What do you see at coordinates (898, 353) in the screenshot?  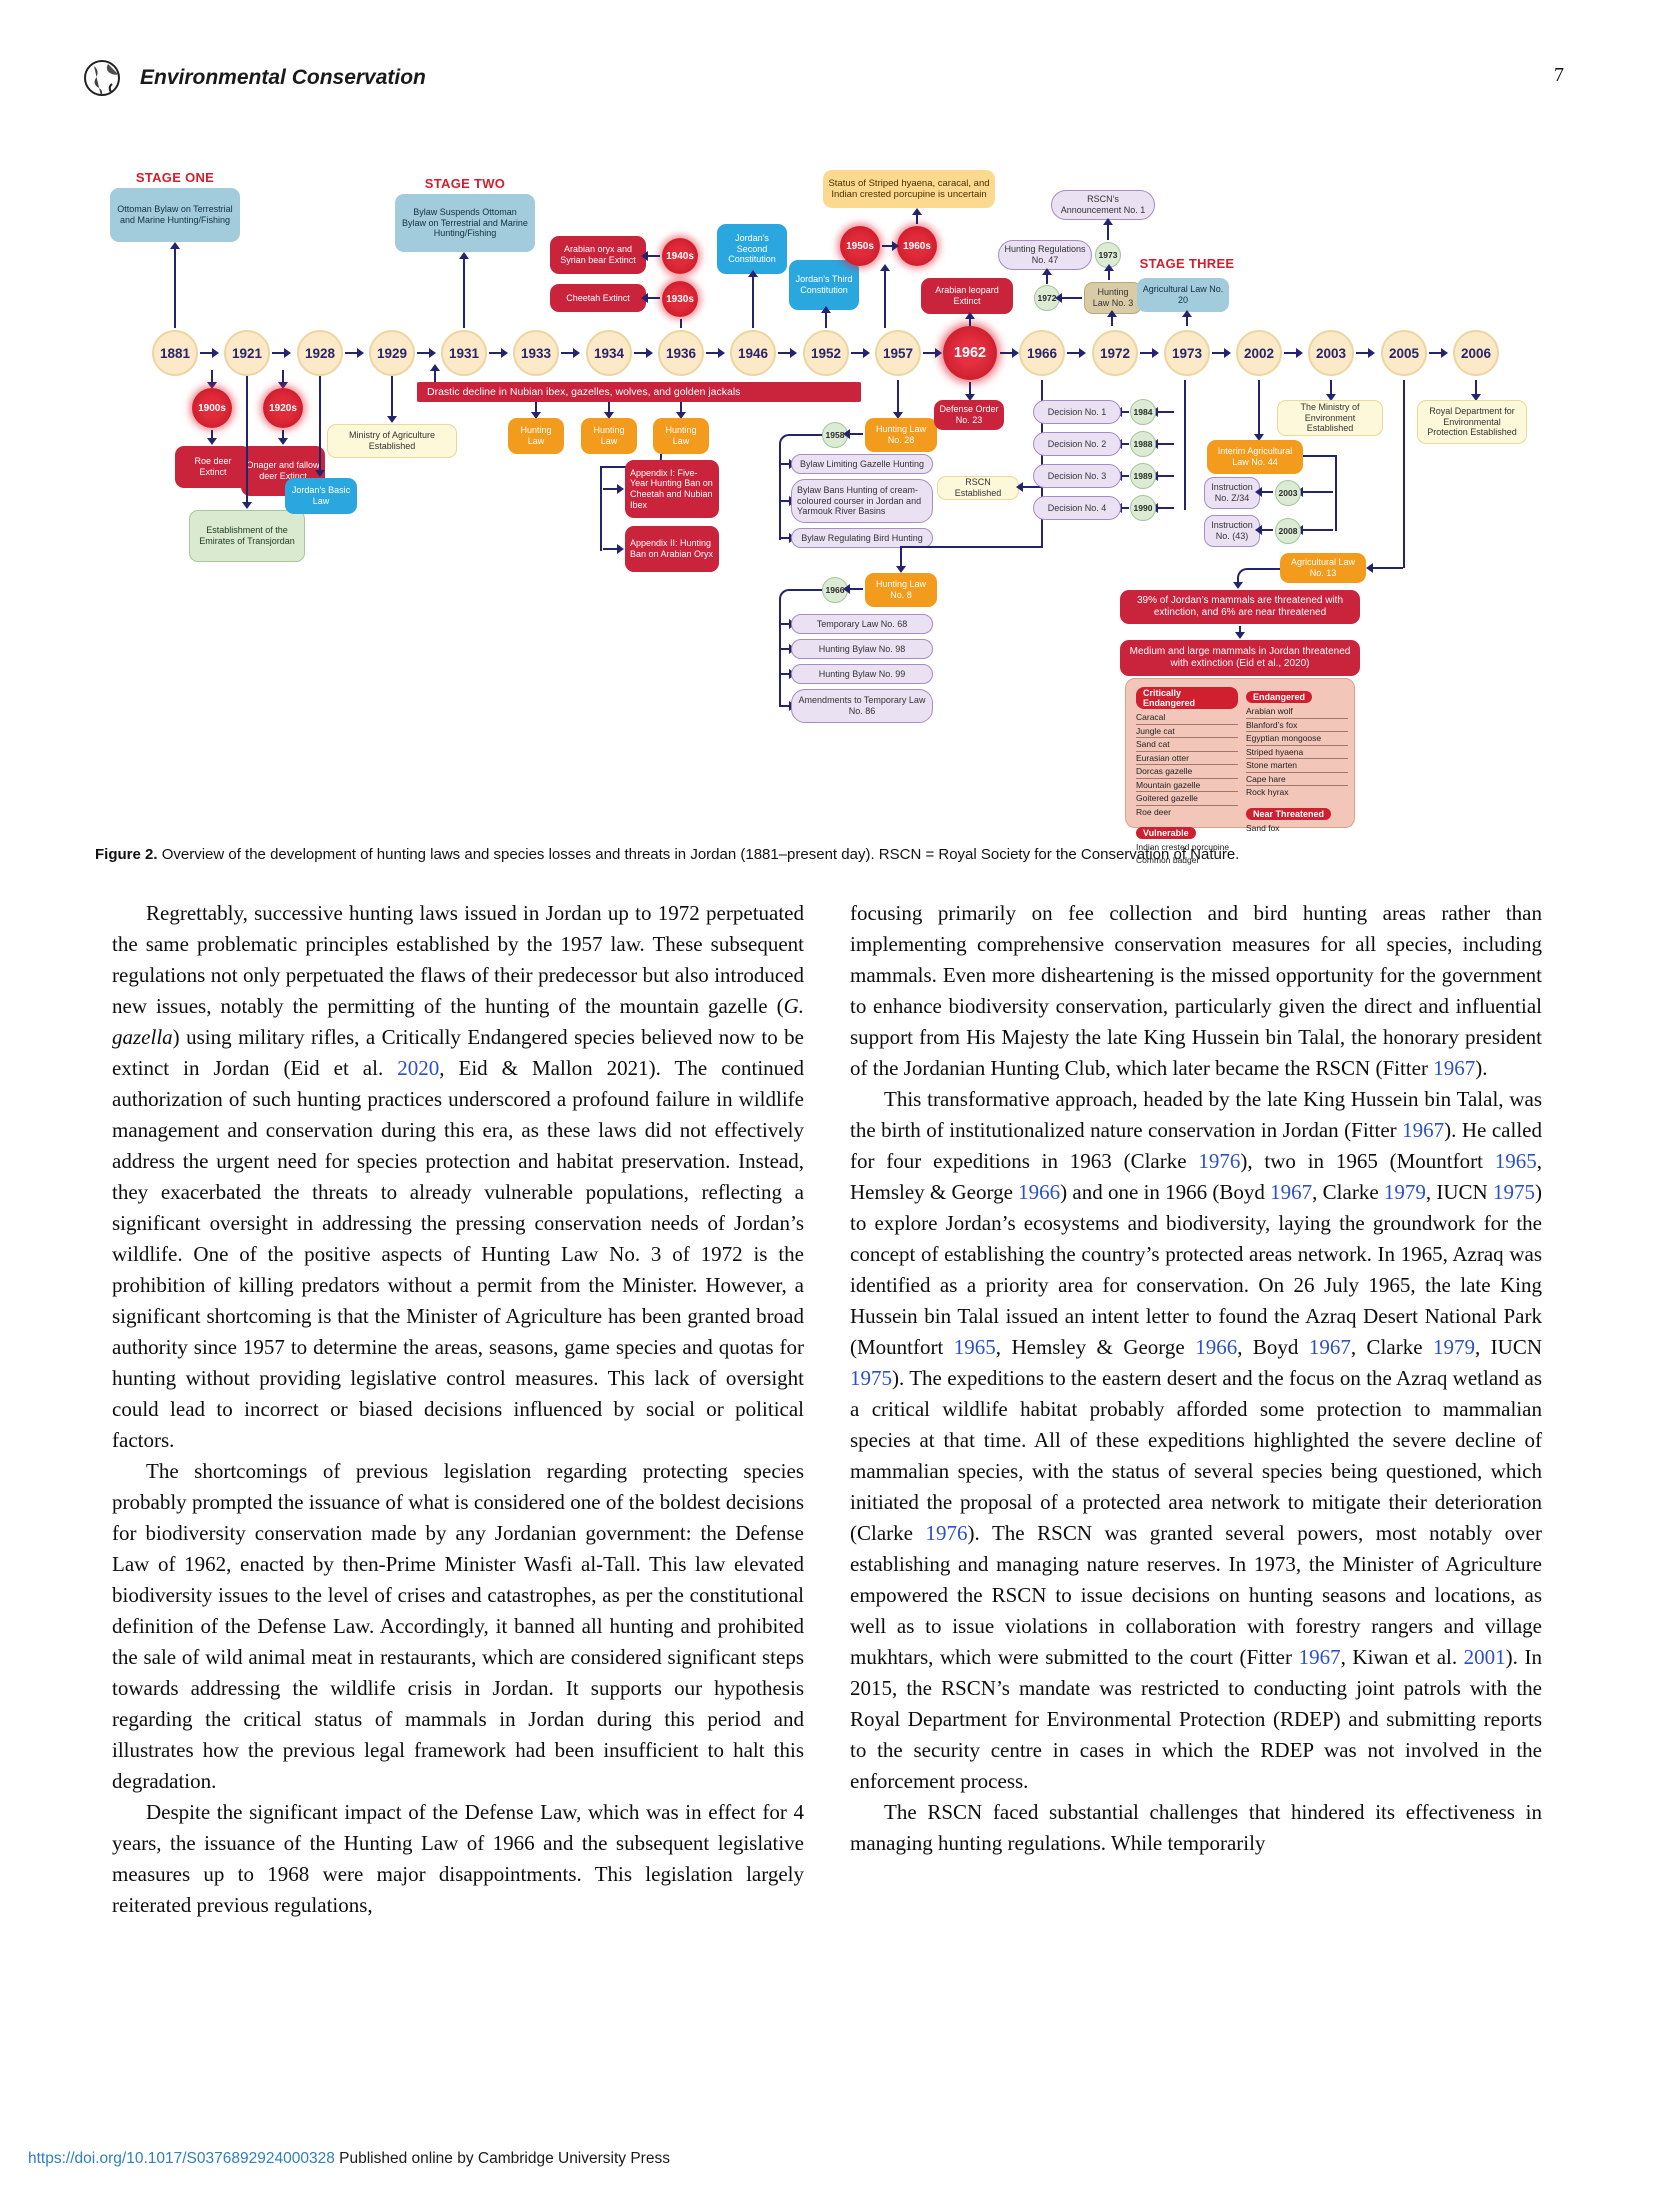 I see `year-node: 1957` at bounding box center [898, 353].